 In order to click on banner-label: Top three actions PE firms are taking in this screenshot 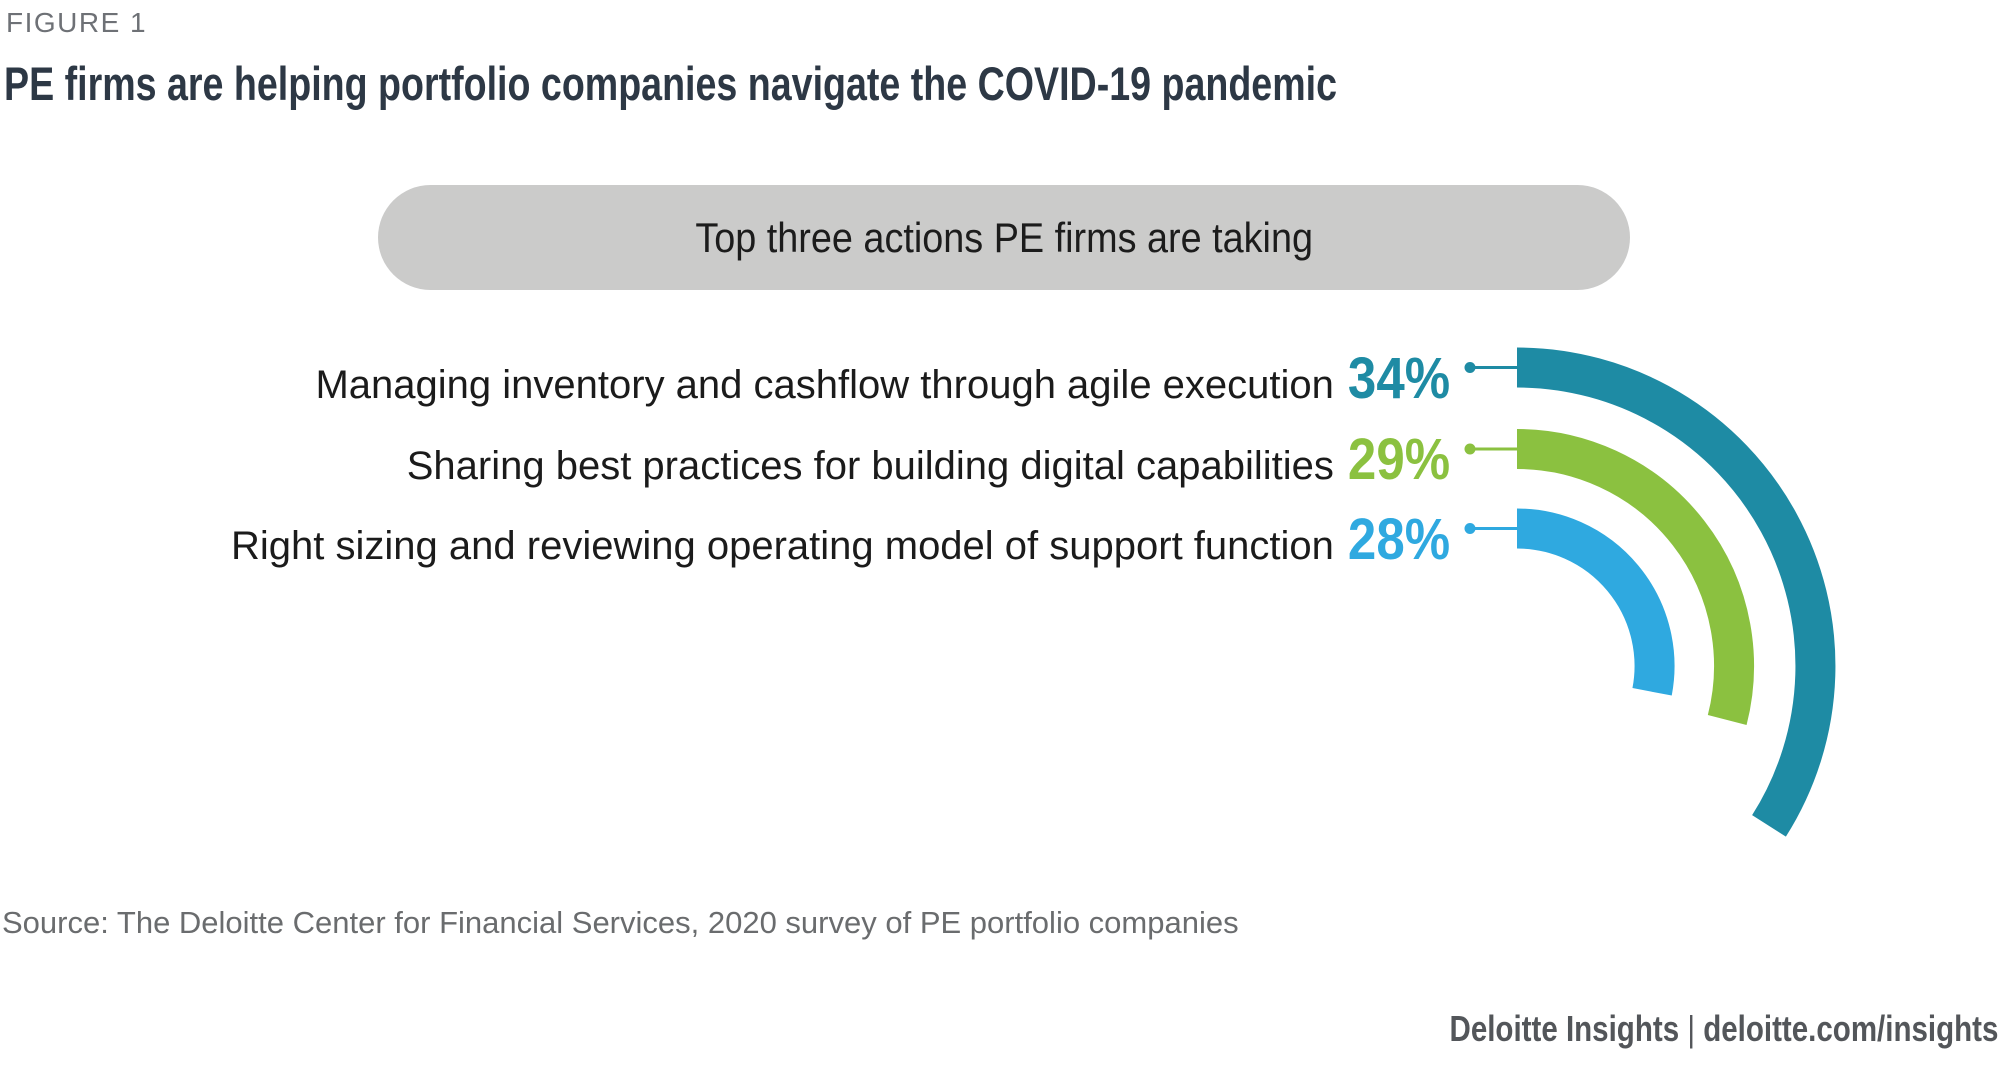, I will do `click(1004, 237)`.